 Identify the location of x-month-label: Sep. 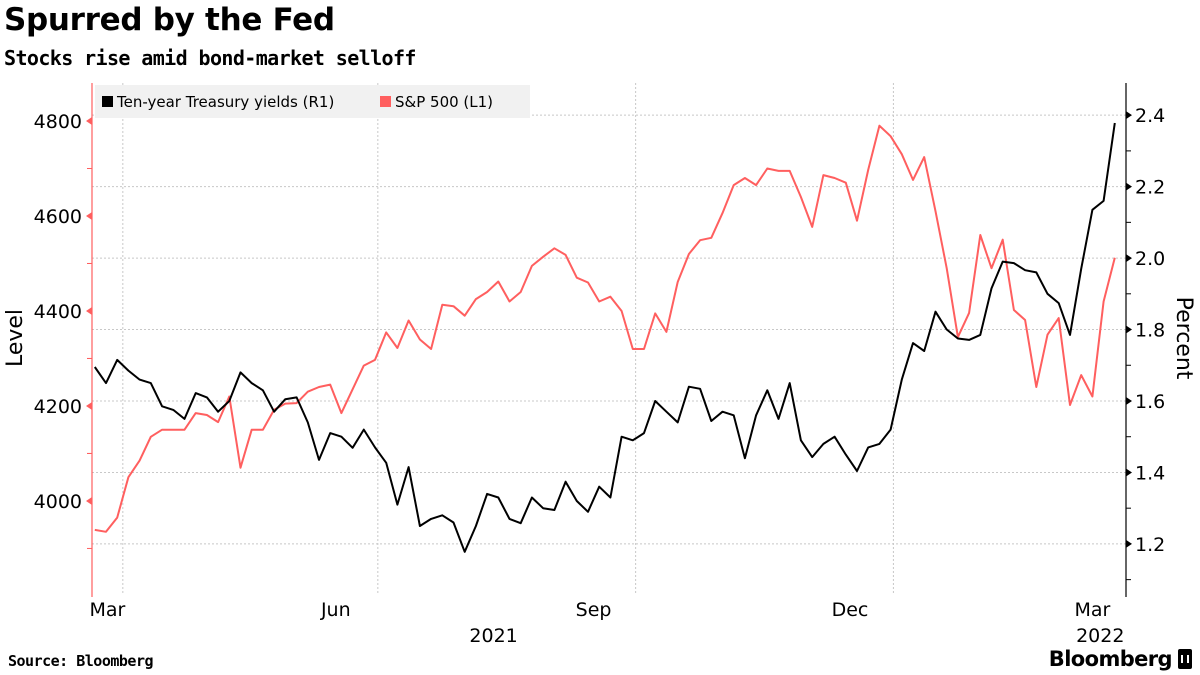
(594, 610).